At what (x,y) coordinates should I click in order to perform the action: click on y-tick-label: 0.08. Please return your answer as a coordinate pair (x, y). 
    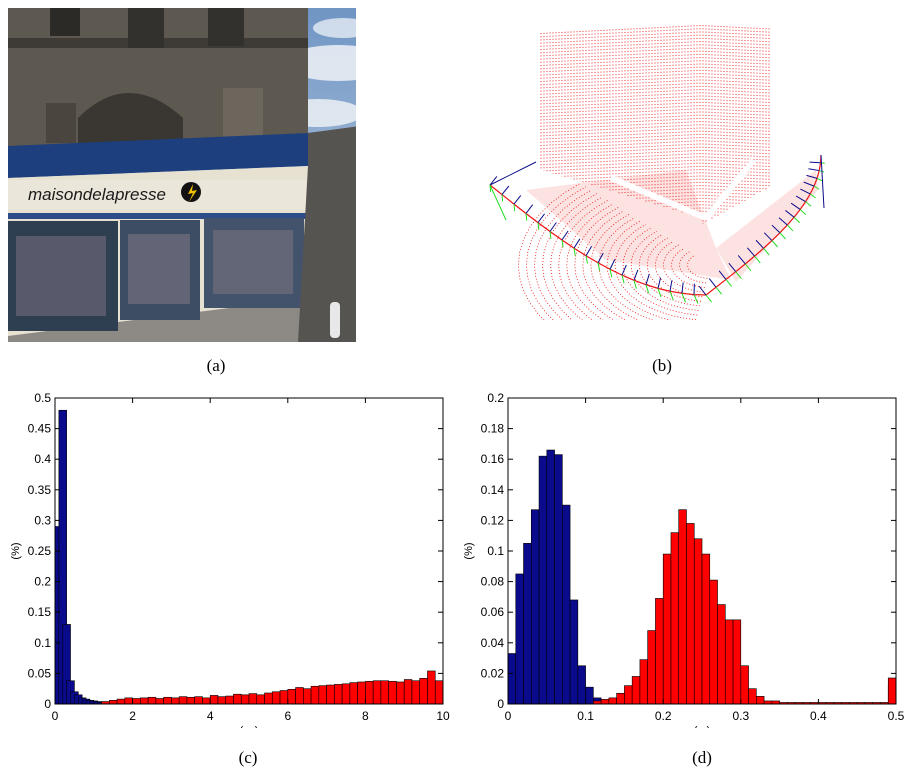
    Looking at the image, I should click on (493, 582).